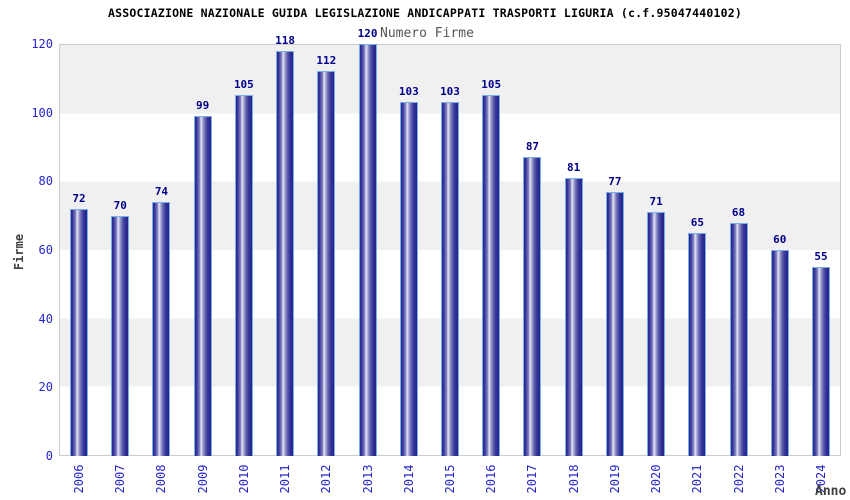  I want to click on x-tick-label: 2007, so click(120, 479).